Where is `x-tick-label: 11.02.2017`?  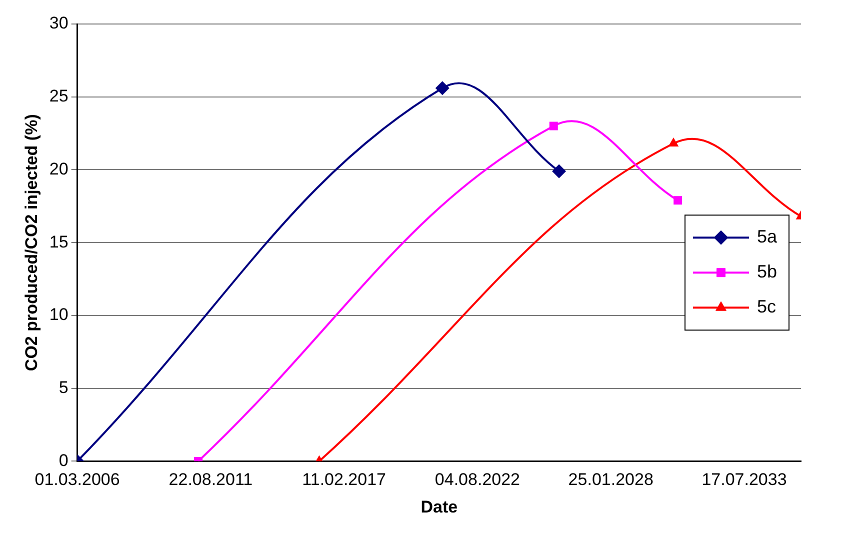
x-tick-label: 11.02.2017 is located at coordinates (344, 480).